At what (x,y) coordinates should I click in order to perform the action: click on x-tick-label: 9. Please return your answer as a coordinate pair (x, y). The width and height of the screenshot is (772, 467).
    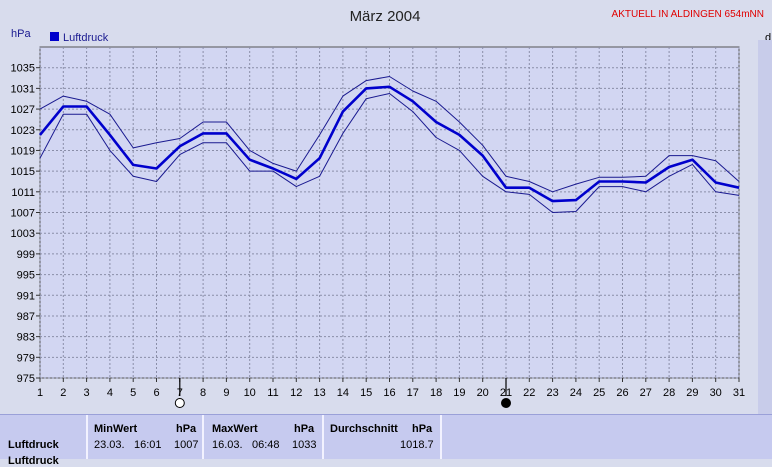
    Looking at the image, I should click on (226, 393).